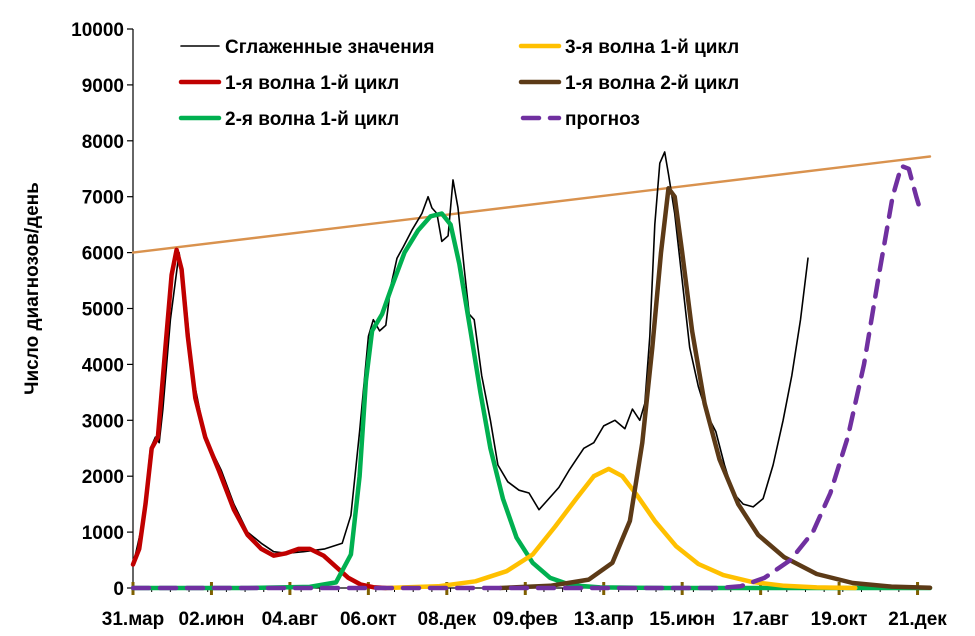  What do you see at coordinates (103, 365) in the screenshot?
I see `y-tick-label: 4000` at bounding box center [103, 365].